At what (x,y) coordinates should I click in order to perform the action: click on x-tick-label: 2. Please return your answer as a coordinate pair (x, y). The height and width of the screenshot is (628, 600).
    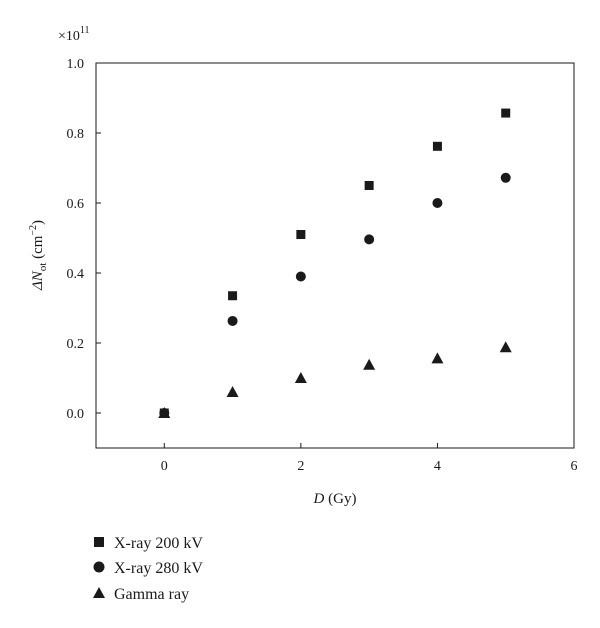
    Looking at the image, I should click on (300, 466).